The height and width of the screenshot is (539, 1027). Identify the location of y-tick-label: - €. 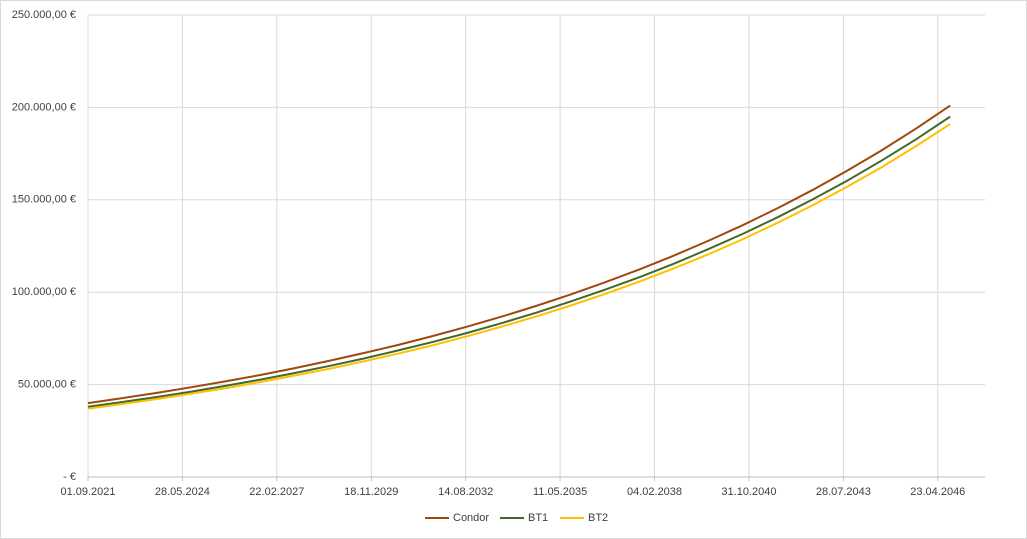
(69, 477).